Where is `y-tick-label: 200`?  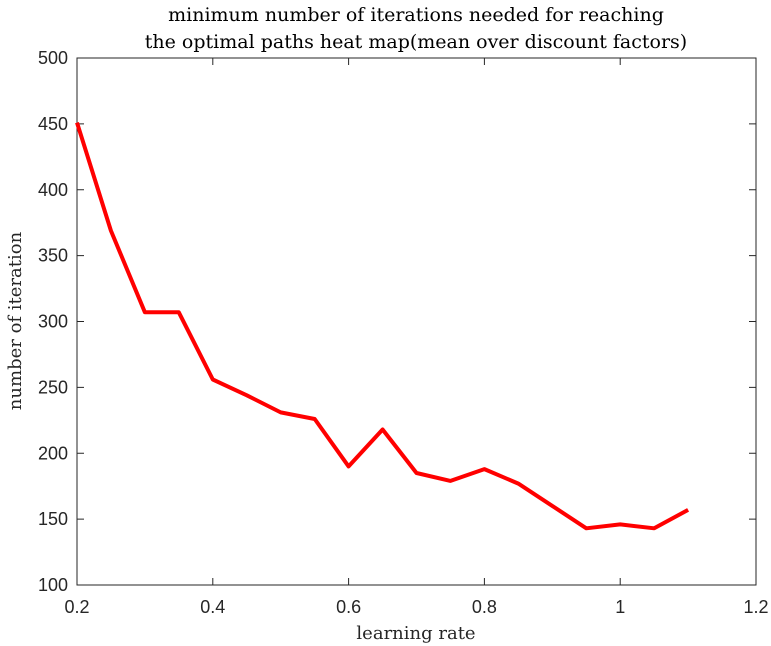
y-tick-label: 200 is located at coordinates (53, 453).